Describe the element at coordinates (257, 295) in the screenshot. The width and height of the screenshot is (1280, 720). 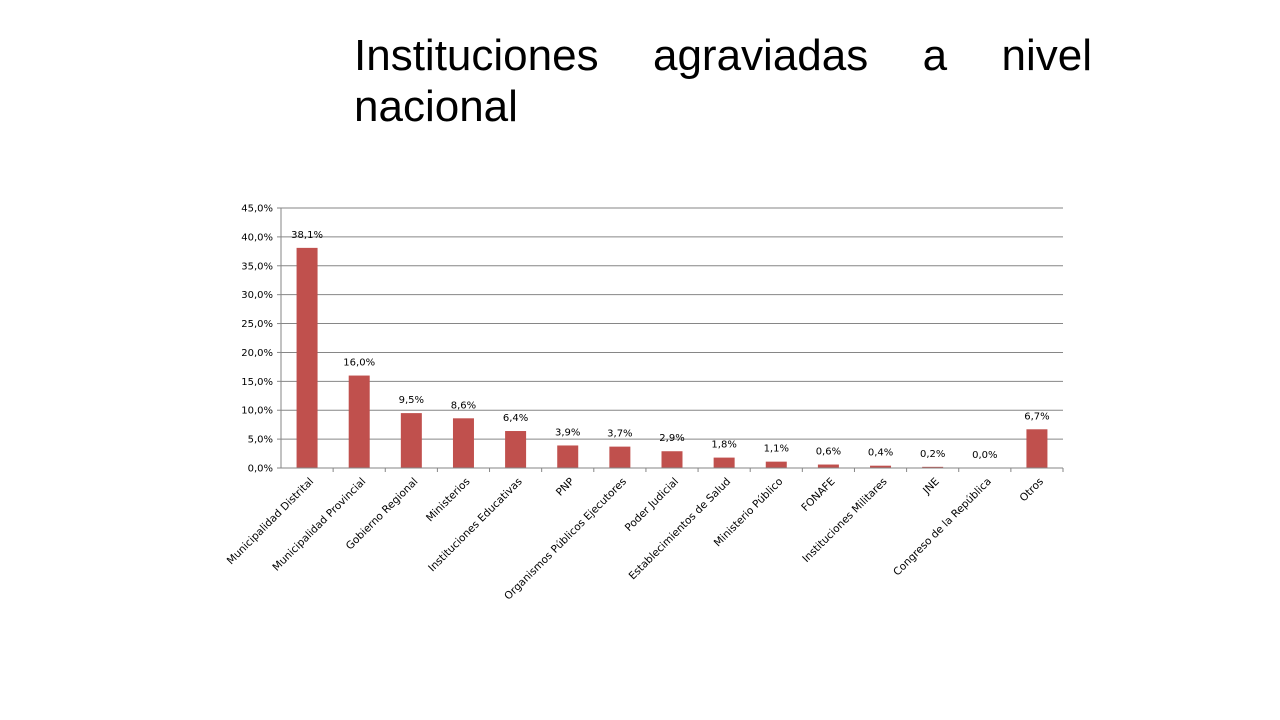
I see `y-tick-label: 30,0%` at that location.